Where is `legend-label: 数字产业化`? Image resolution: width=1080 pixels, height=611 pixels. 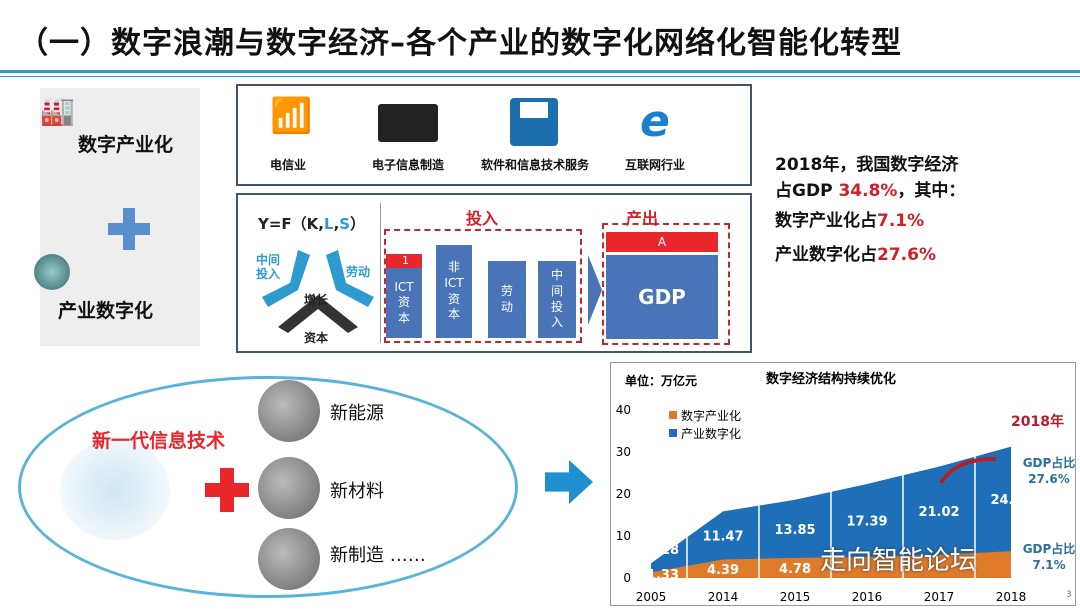
legend-label: 数字产业化 is located at coordinates (711, 415).